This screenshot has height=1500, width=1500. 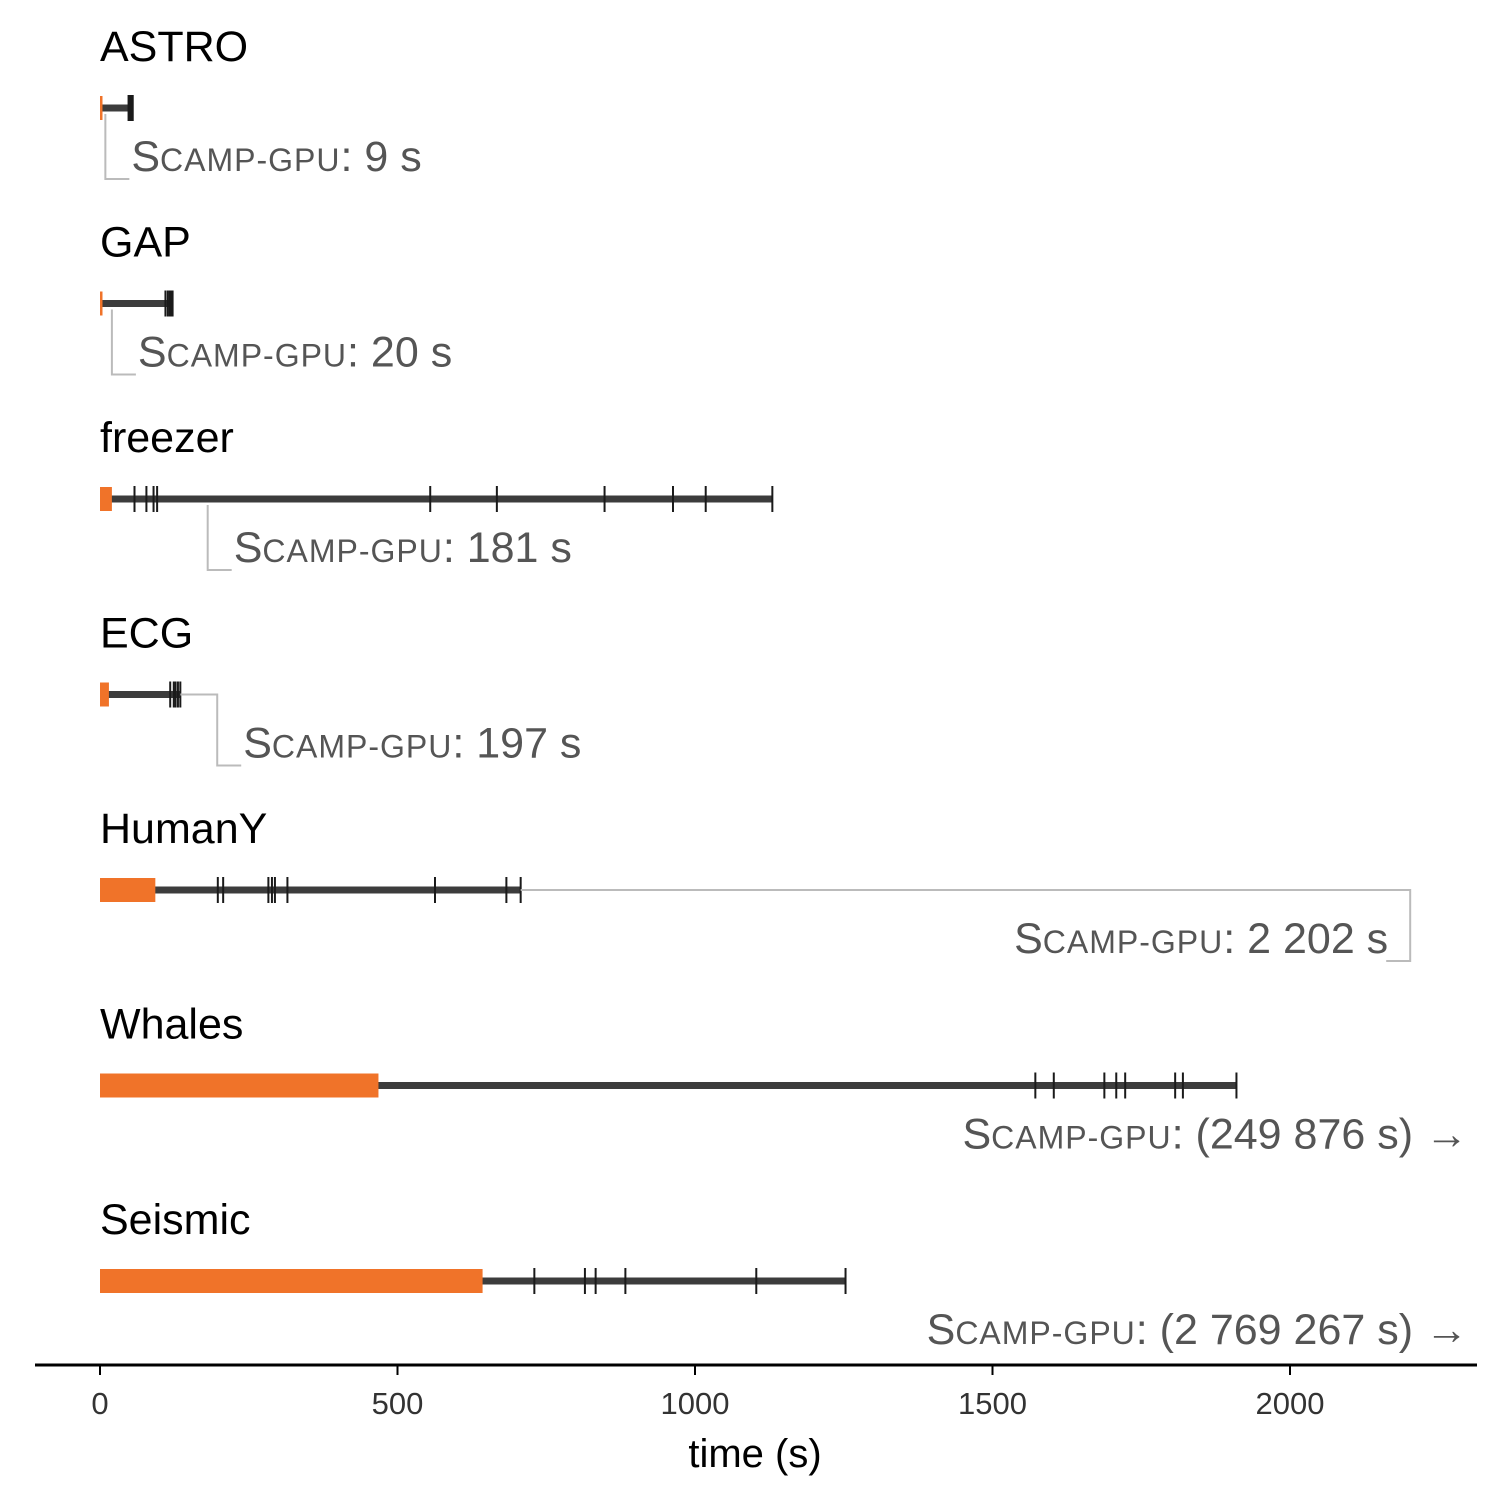 I want to click on scamp-label-value: : 181 s, so click(x=507, y=548).